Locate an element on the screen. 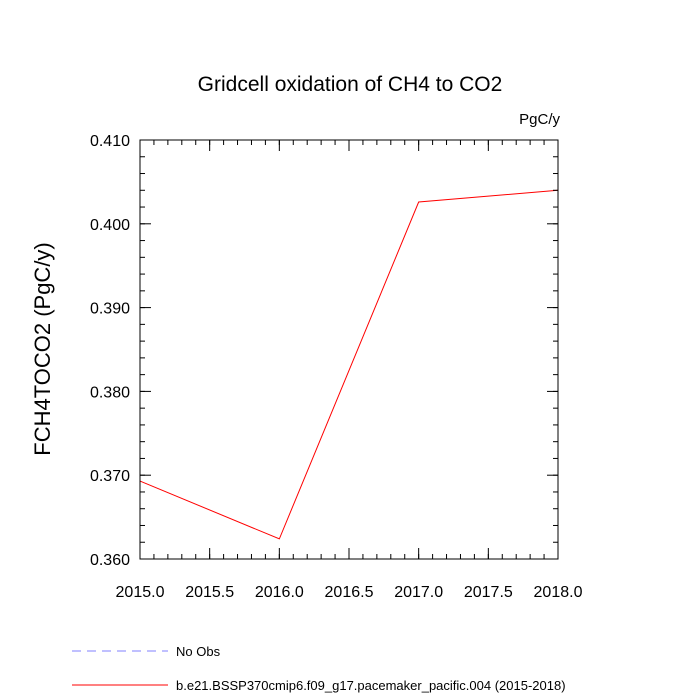 This screenshot has width=700, height=700. y-tick-label: 0.360 is located at coordinates (110, 560).